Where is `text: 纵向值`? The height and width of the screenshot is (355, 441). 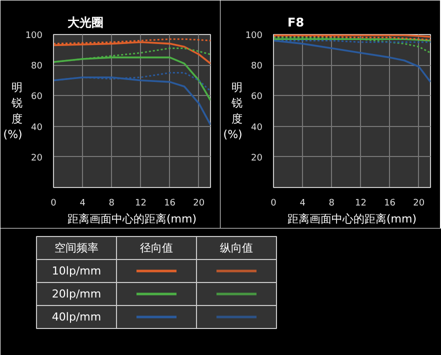 text: 纵向值 is located at coordinates (236, 248).